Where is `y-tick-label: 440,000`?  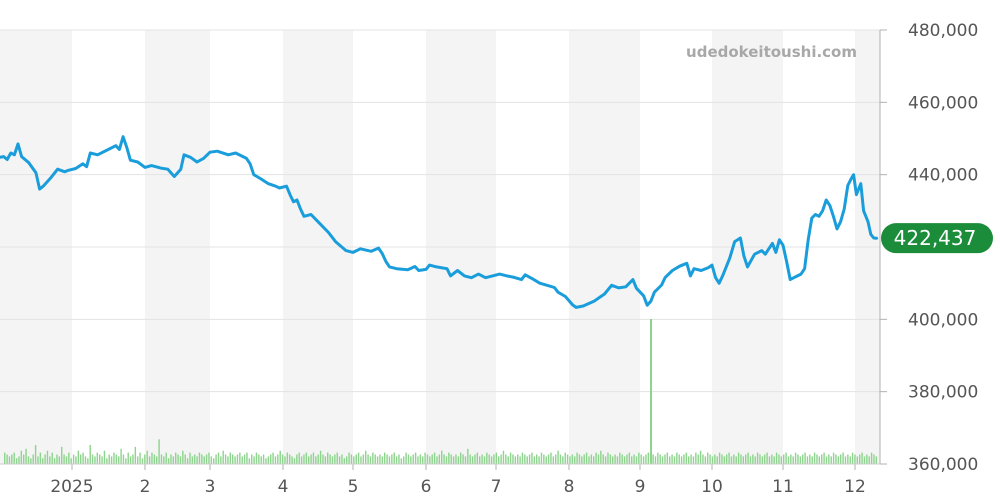 y-tick-label: 440,000 is located at coordinates (943, 176).